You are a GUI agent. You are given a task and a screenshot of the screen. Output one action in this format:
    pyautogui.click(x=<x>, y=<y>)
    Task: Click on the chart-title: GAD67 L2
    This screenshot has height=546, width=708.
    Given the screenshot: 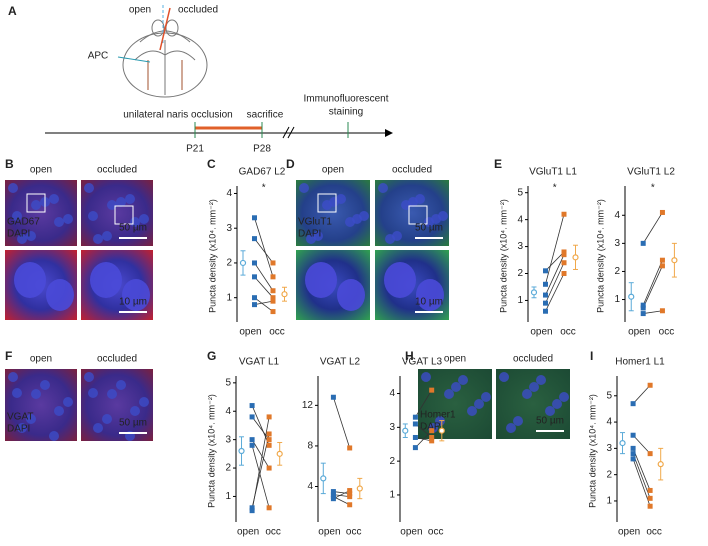 What is the action you would take?
    pyautogui.click(x=262, y=172)
    